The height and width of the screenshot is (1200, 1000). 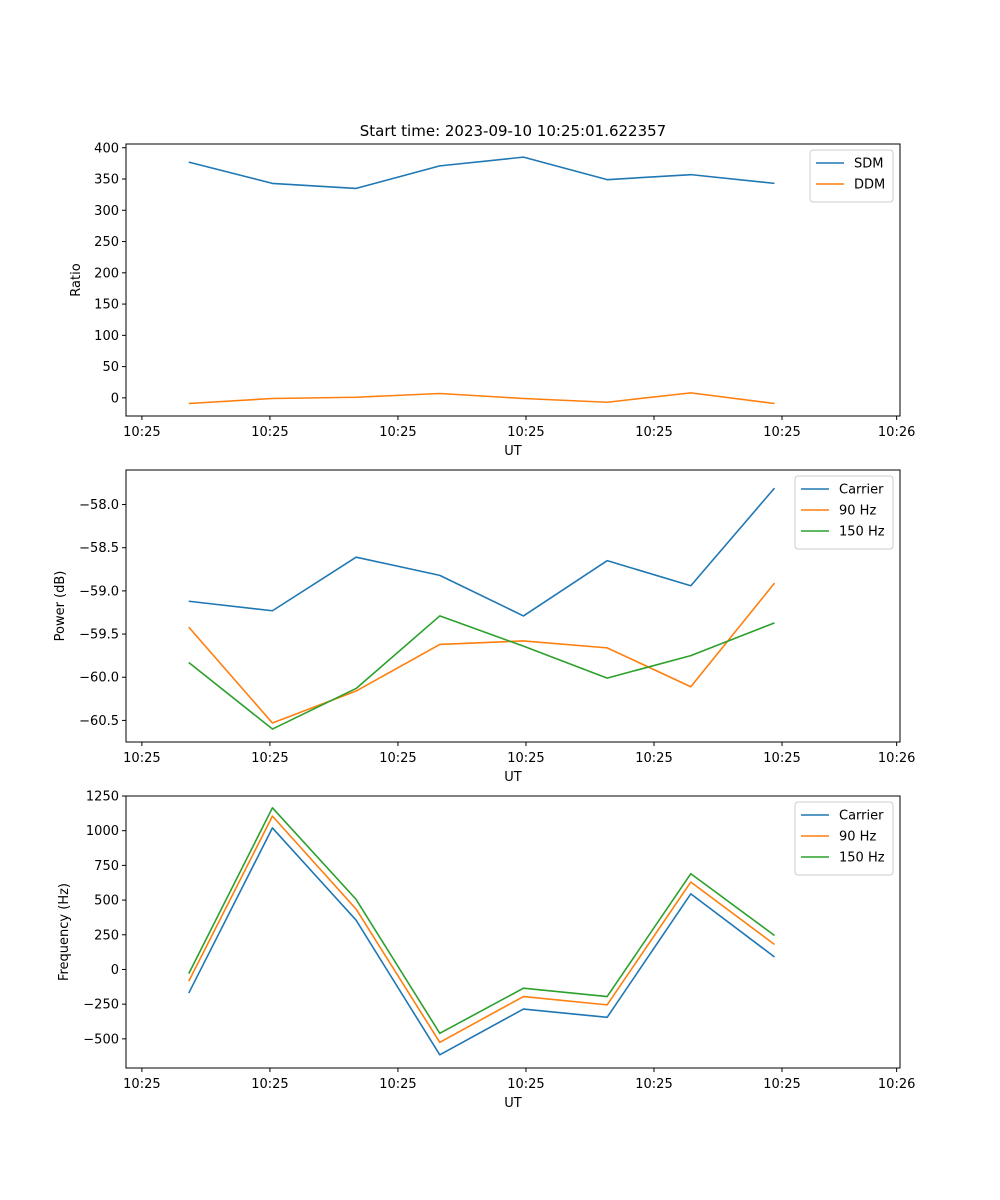 I want to click on series-line-sdm, so click(x=481, y=173).